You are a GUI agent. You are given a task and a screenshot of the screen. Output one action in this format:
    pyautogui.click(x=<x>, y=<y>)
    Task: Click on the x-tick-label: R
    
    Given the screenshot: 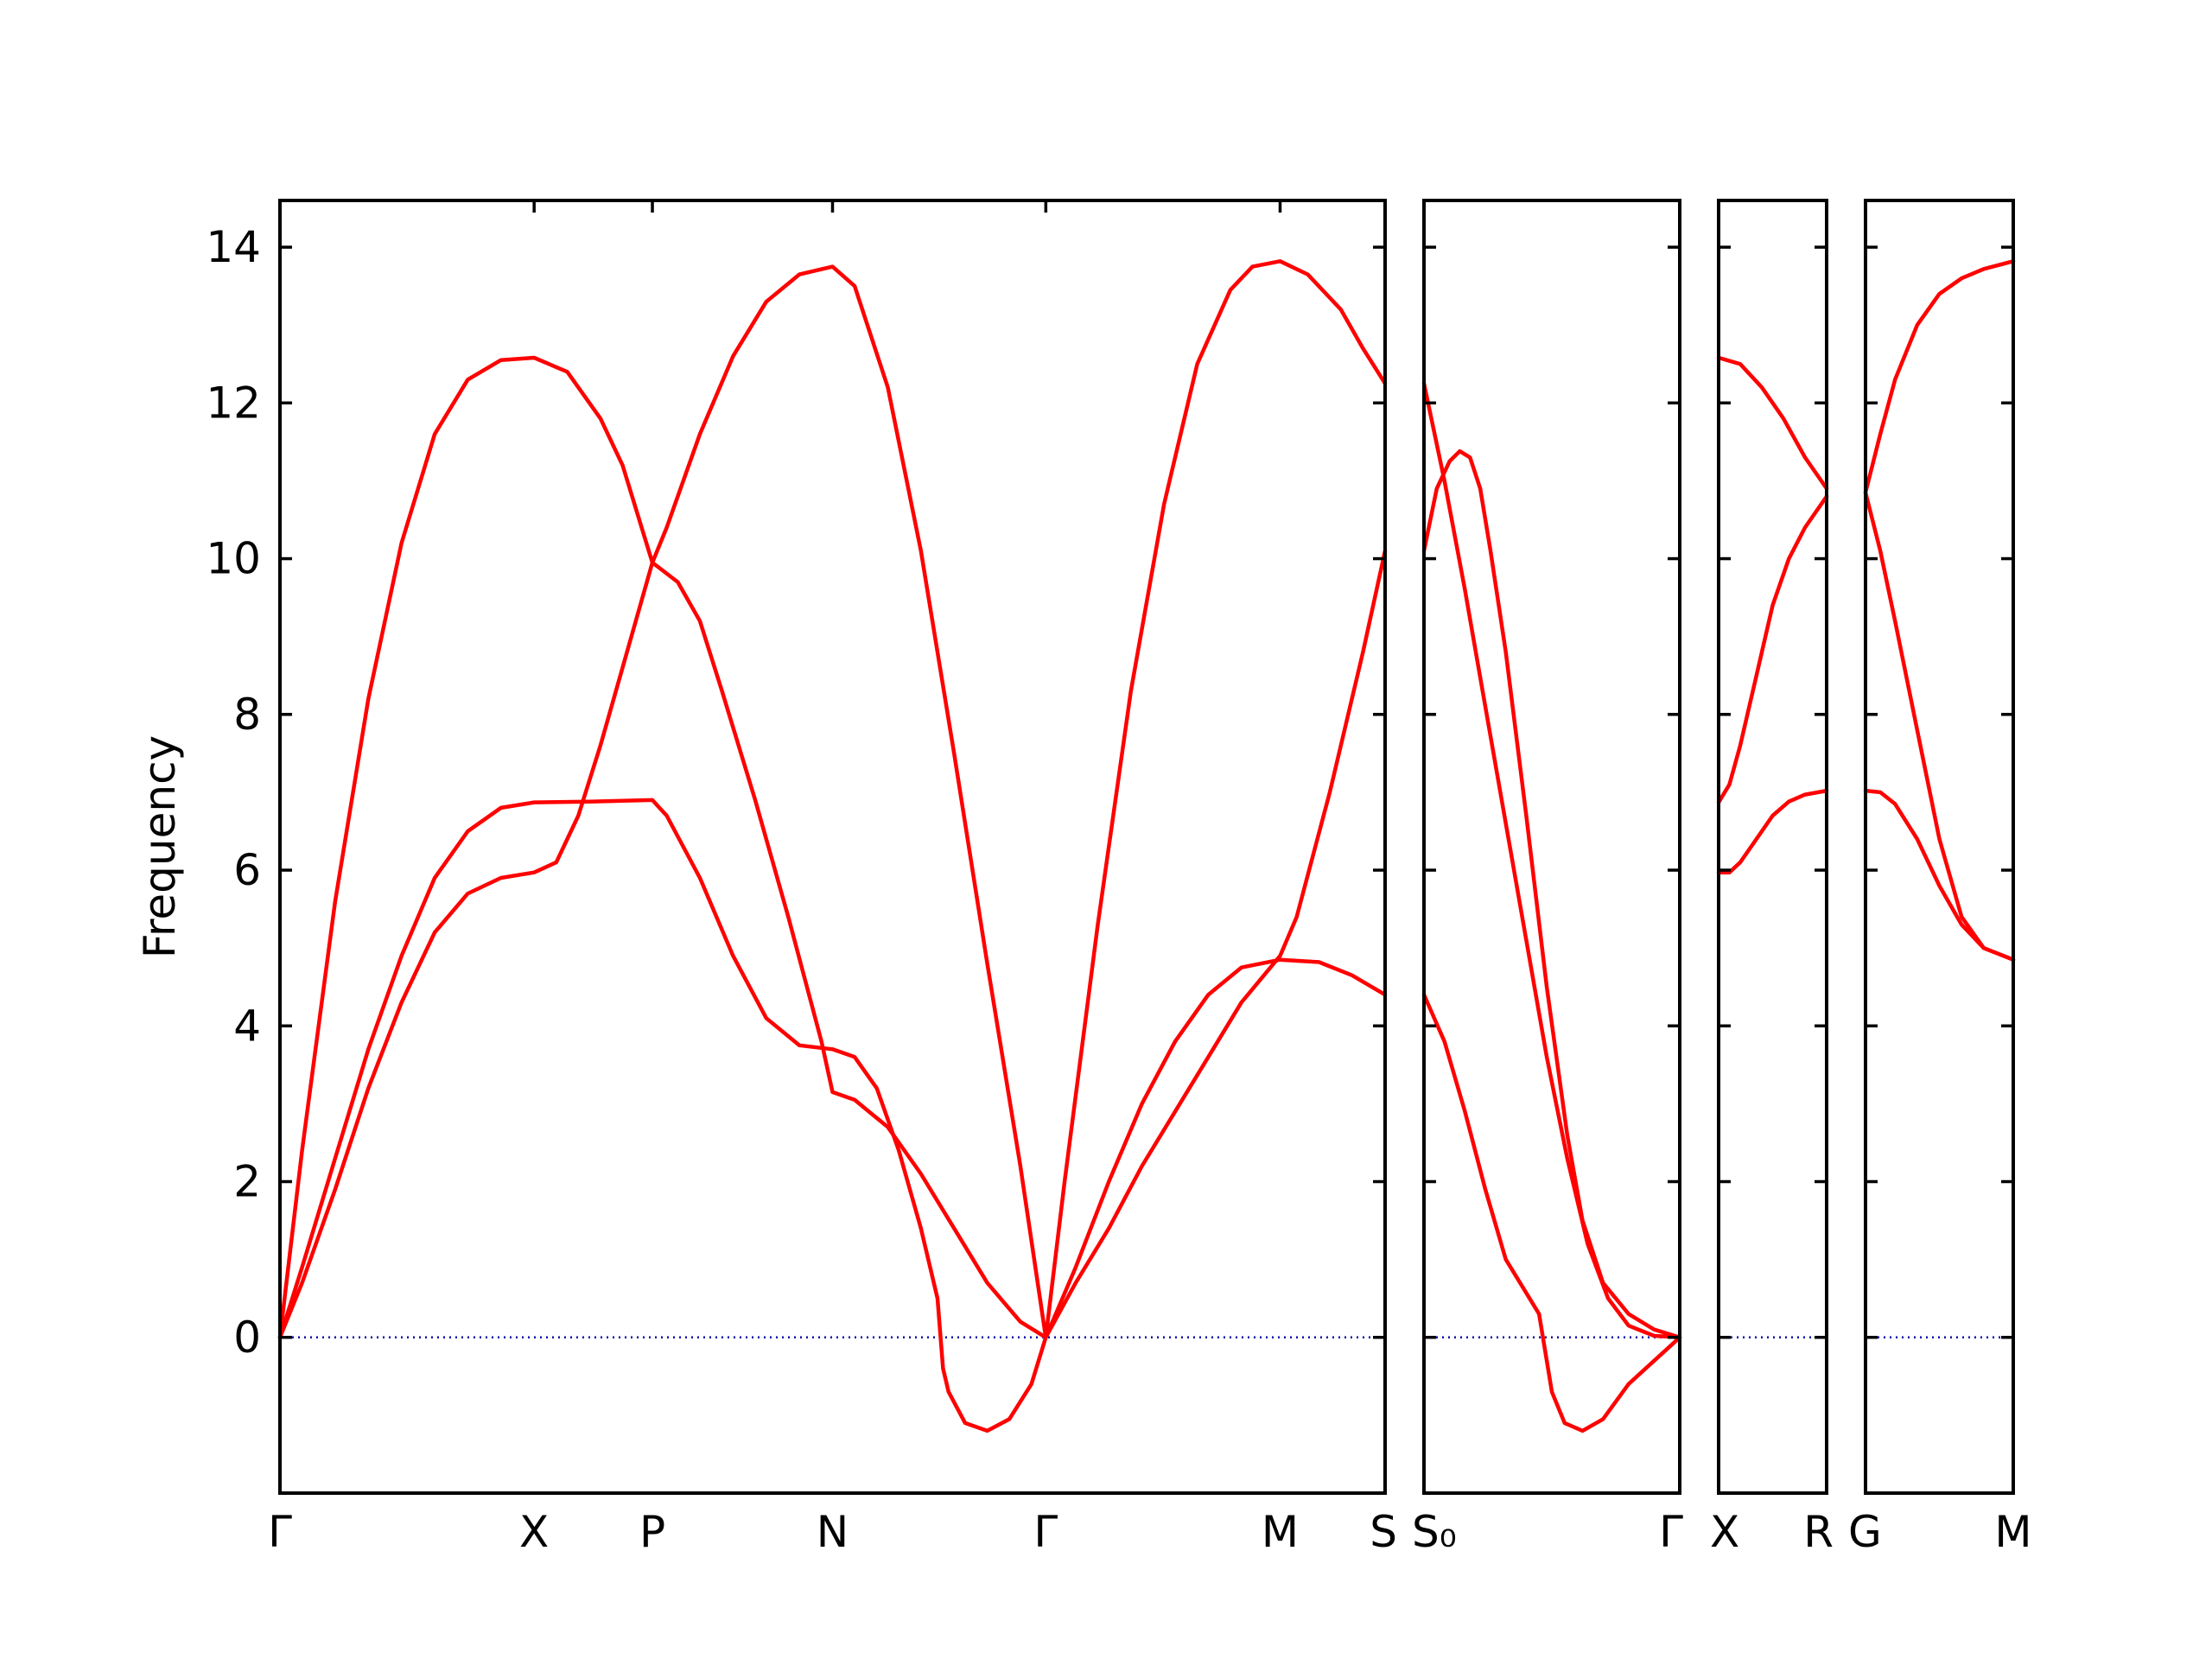 What is the action you would take?
    pyautogui.click(x=1819, y=1532)
    